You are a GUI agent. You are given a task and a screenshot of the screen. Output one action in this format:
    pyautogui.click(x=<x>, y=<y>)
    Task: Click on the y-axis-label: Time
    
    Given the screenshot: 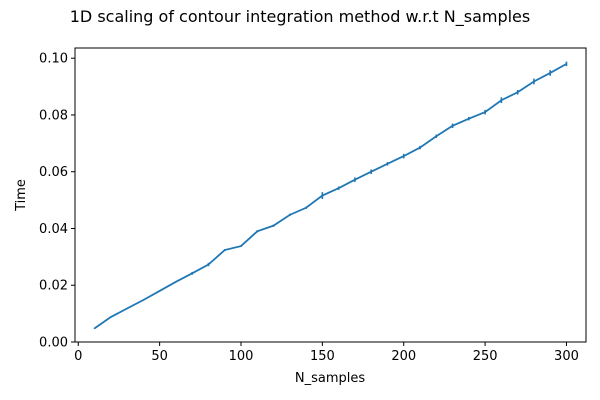 What is the action you would take?
    pyautogui.click(x=21, y=195)
    